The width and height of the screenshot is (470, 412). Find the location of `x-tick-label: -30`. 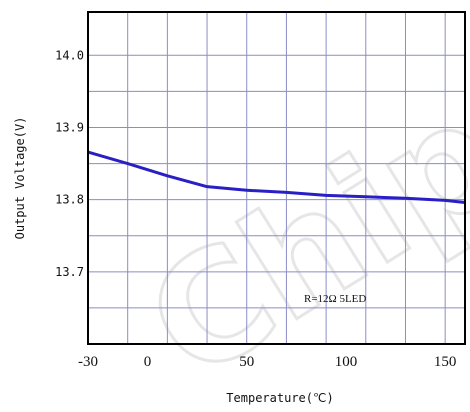

x-tick-label: -30 is located at coordinates (88, 362).